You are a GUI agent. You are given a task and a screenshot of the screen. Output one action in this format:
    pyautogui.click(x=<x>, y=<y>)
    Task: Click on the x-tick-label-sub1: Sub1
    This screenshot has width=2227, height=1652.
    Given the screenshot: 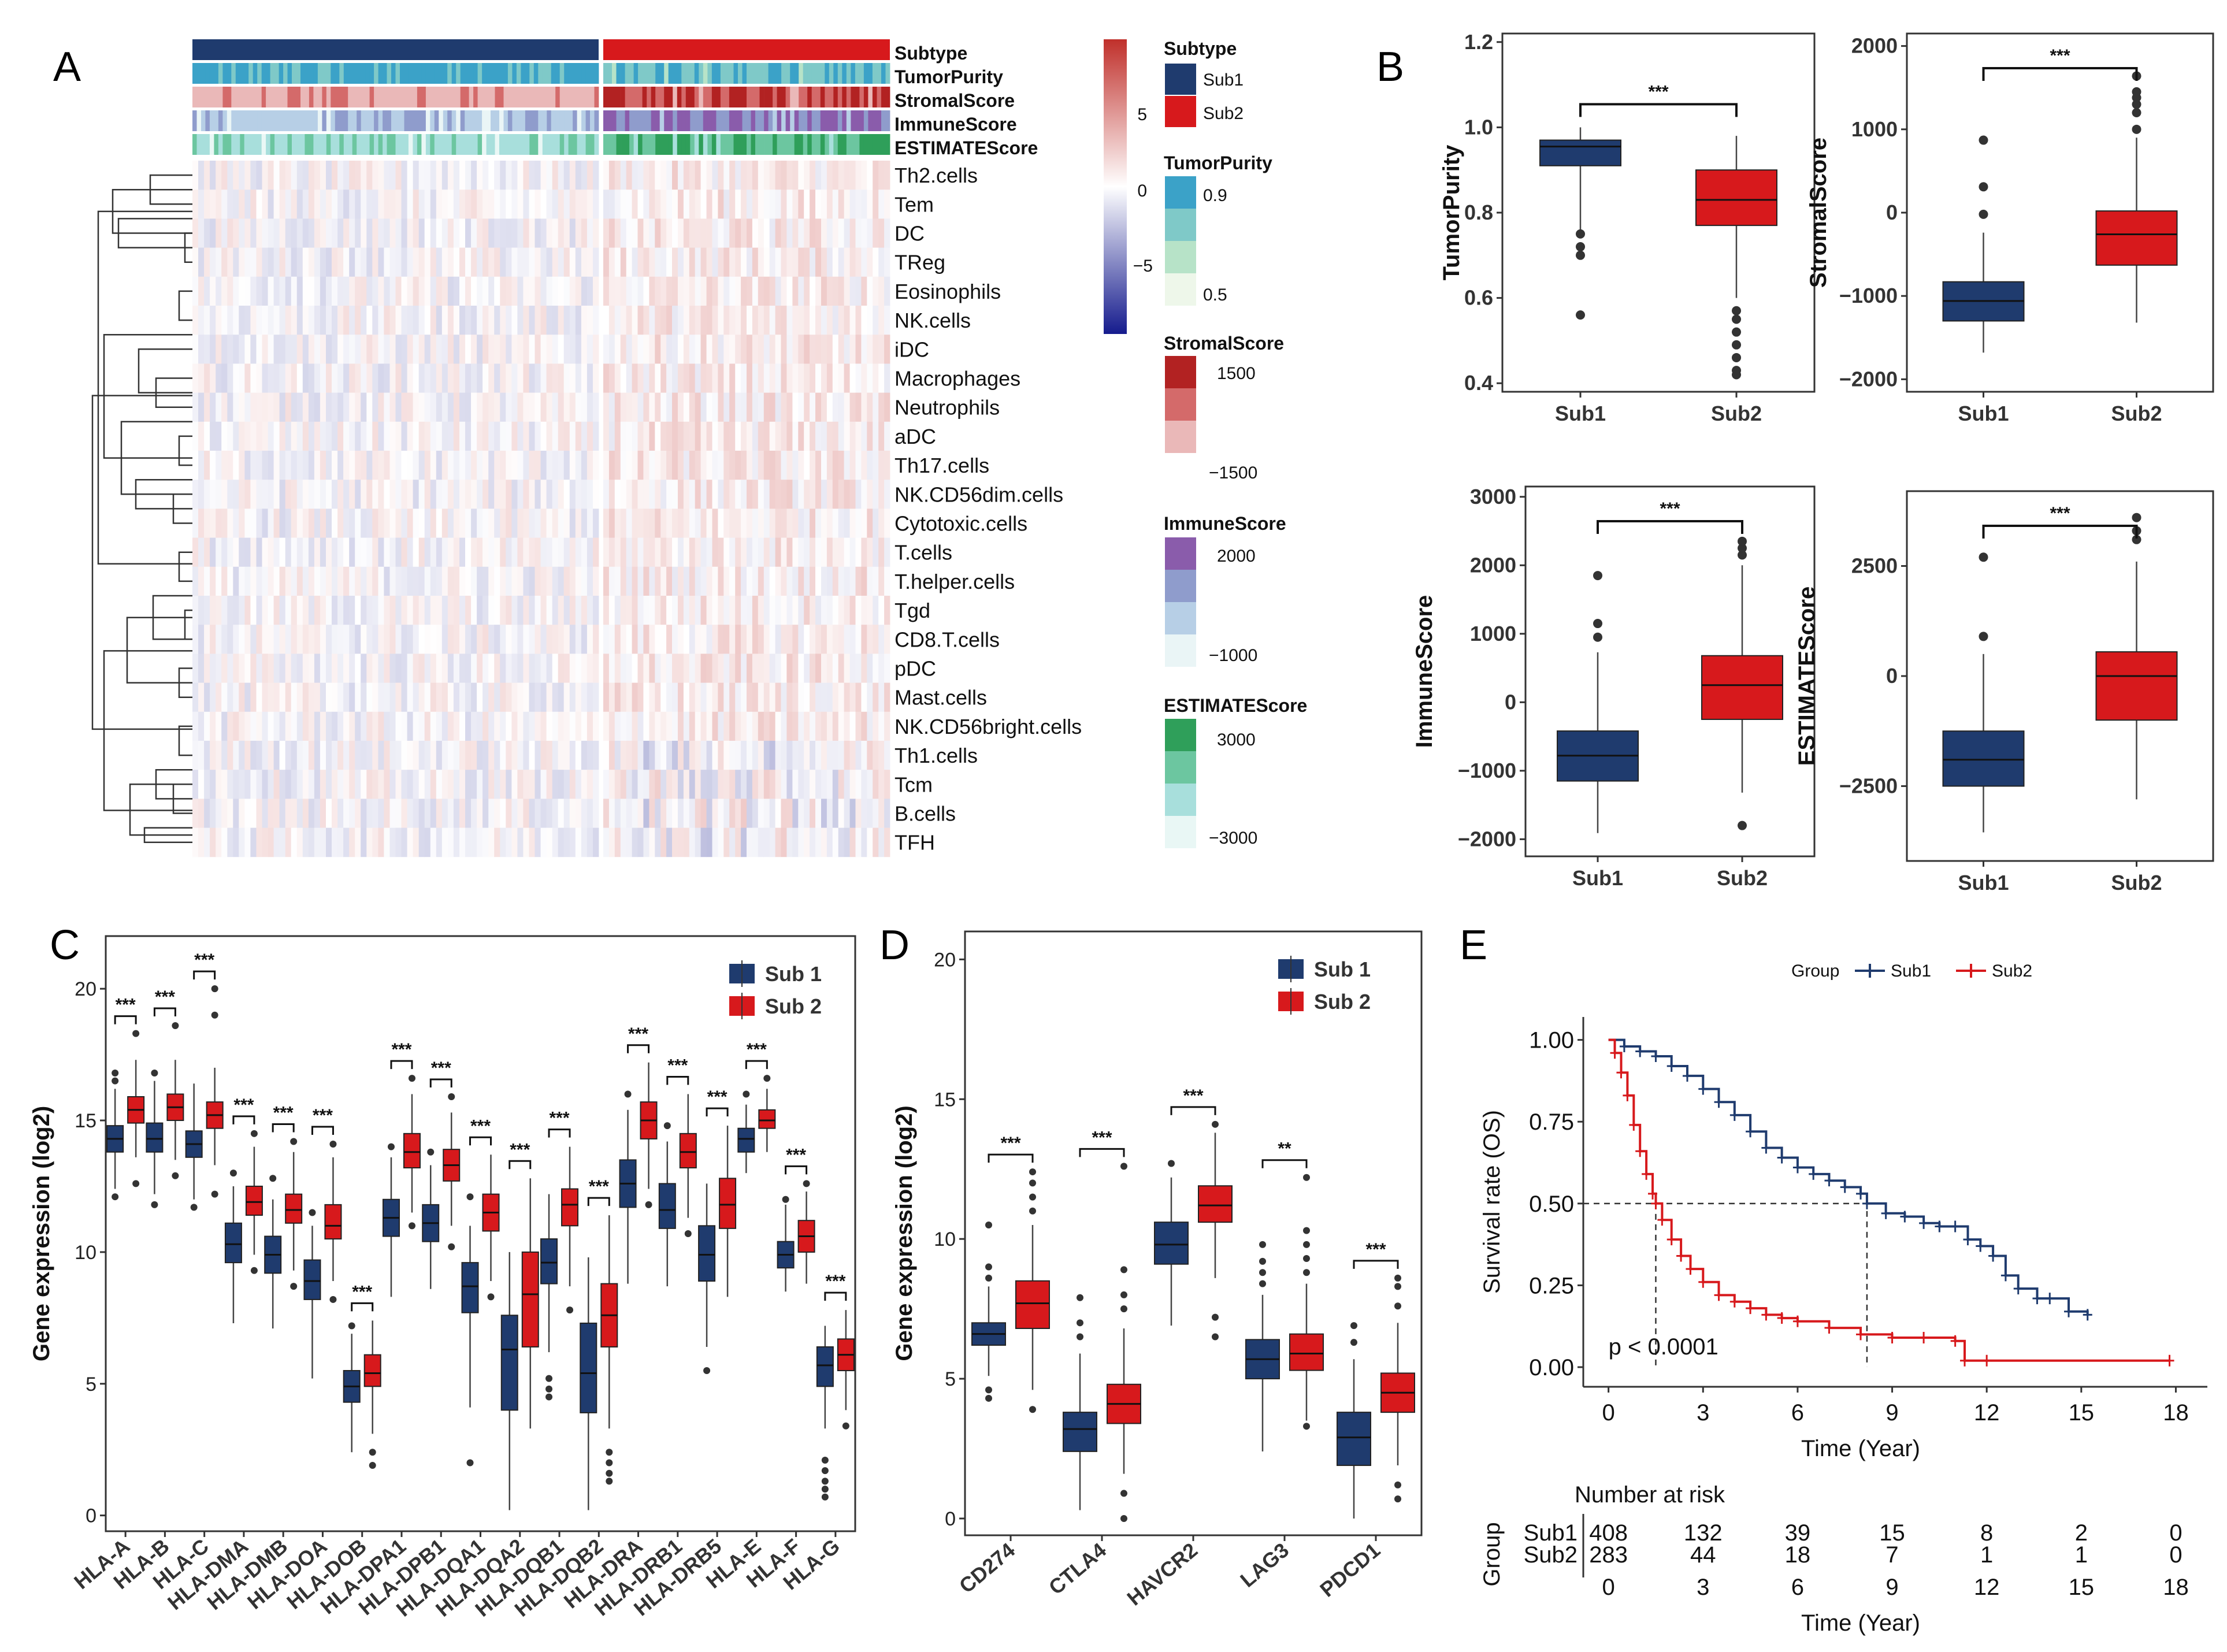 What is the action you would take?
    pyautogui.click(x=1983, y=882)
    